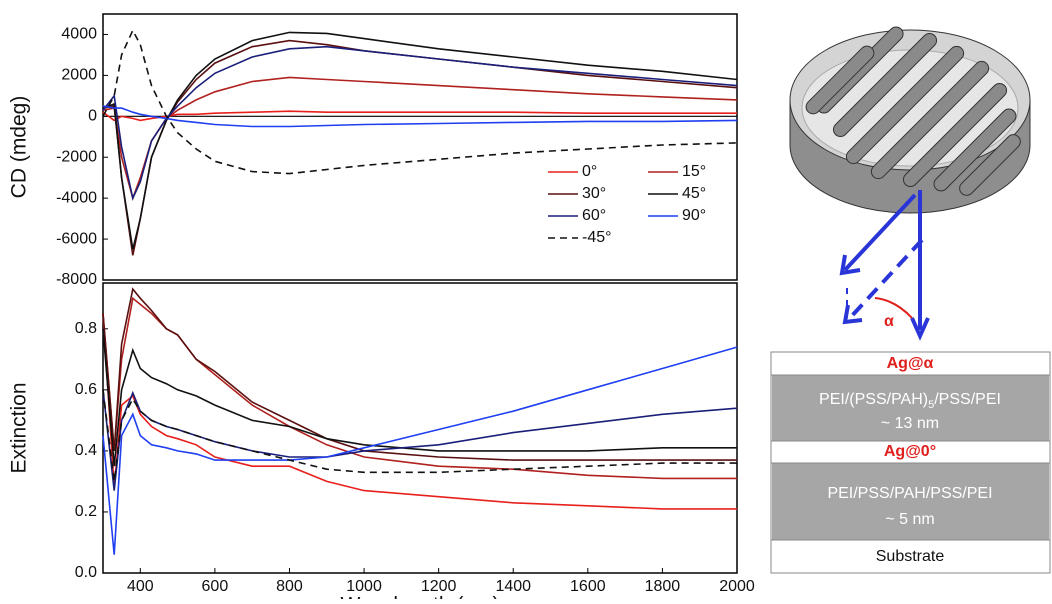 The image size is (1052, 604). I want to click on layer-thickness: ~ 5 nm, so click(909, 519).